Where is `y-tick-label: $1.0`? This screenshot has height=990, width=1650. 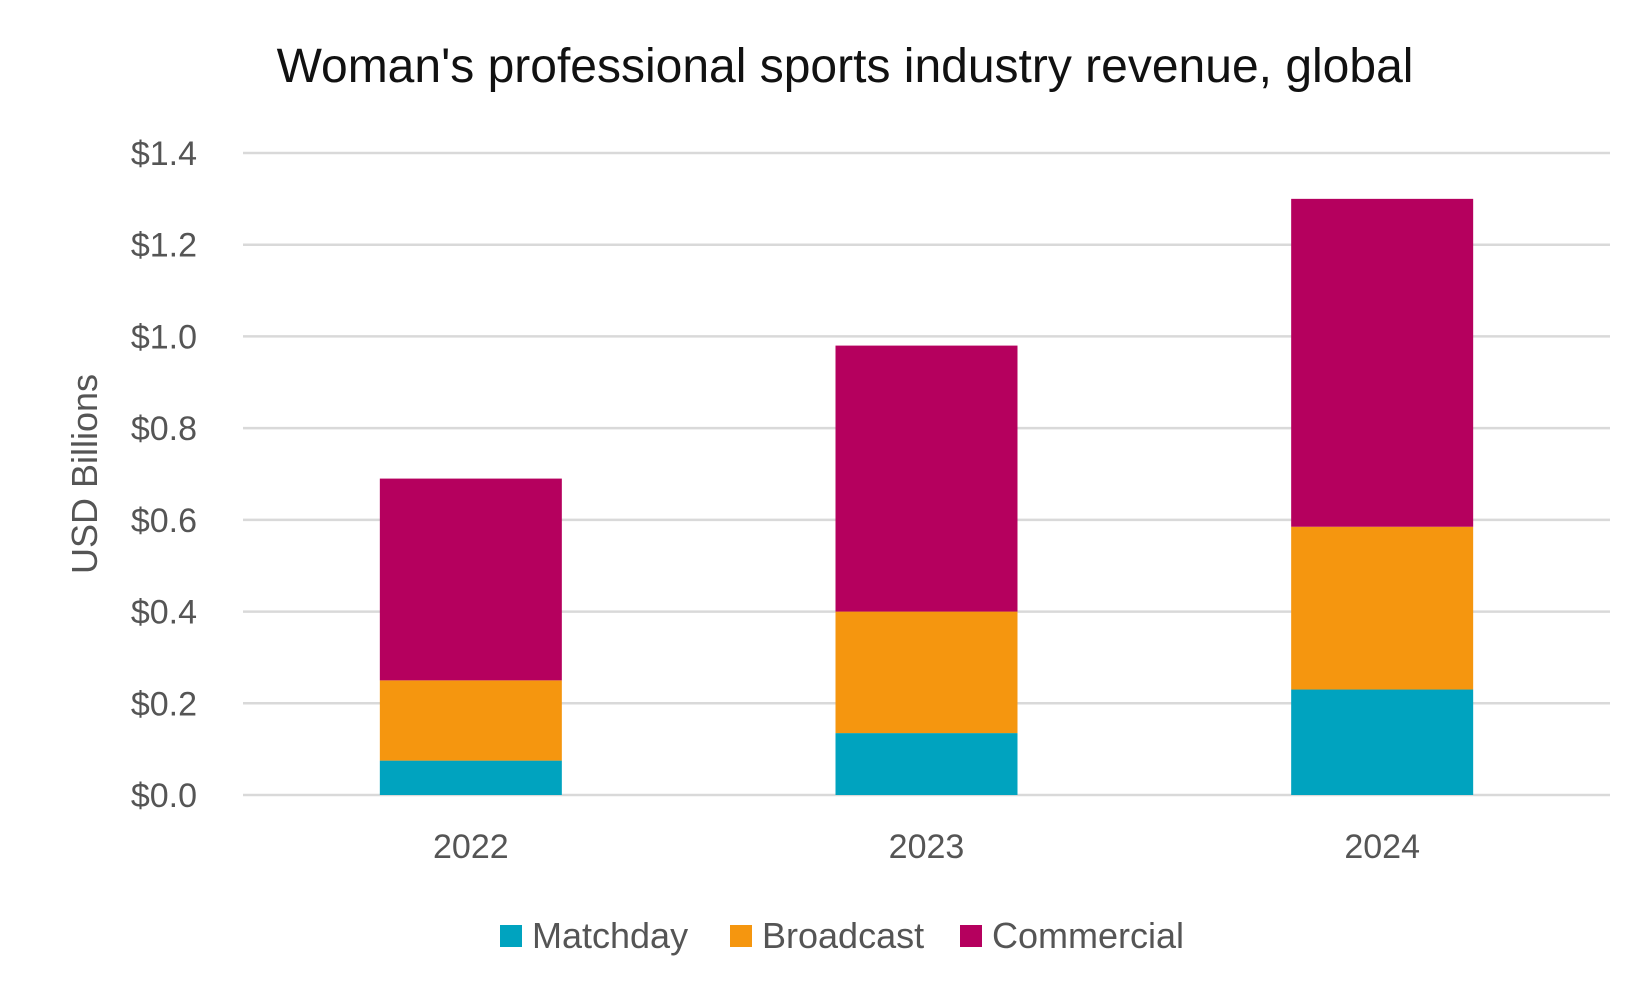
y-tick-label: $1.0 is located at coordinates (164, 337).